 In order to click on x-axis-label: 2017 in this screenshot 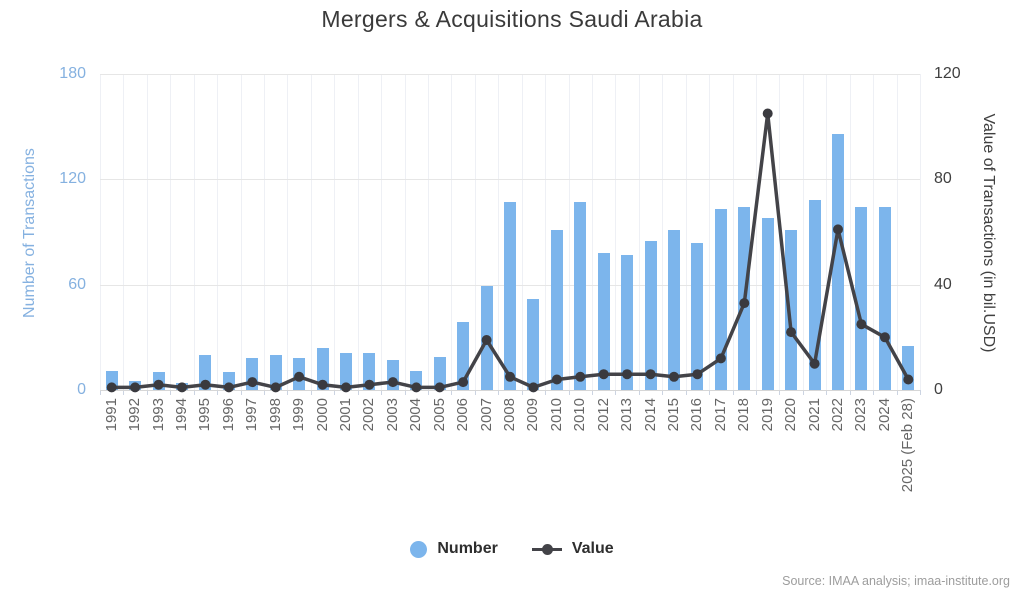, I will do `click(720, 415)`.